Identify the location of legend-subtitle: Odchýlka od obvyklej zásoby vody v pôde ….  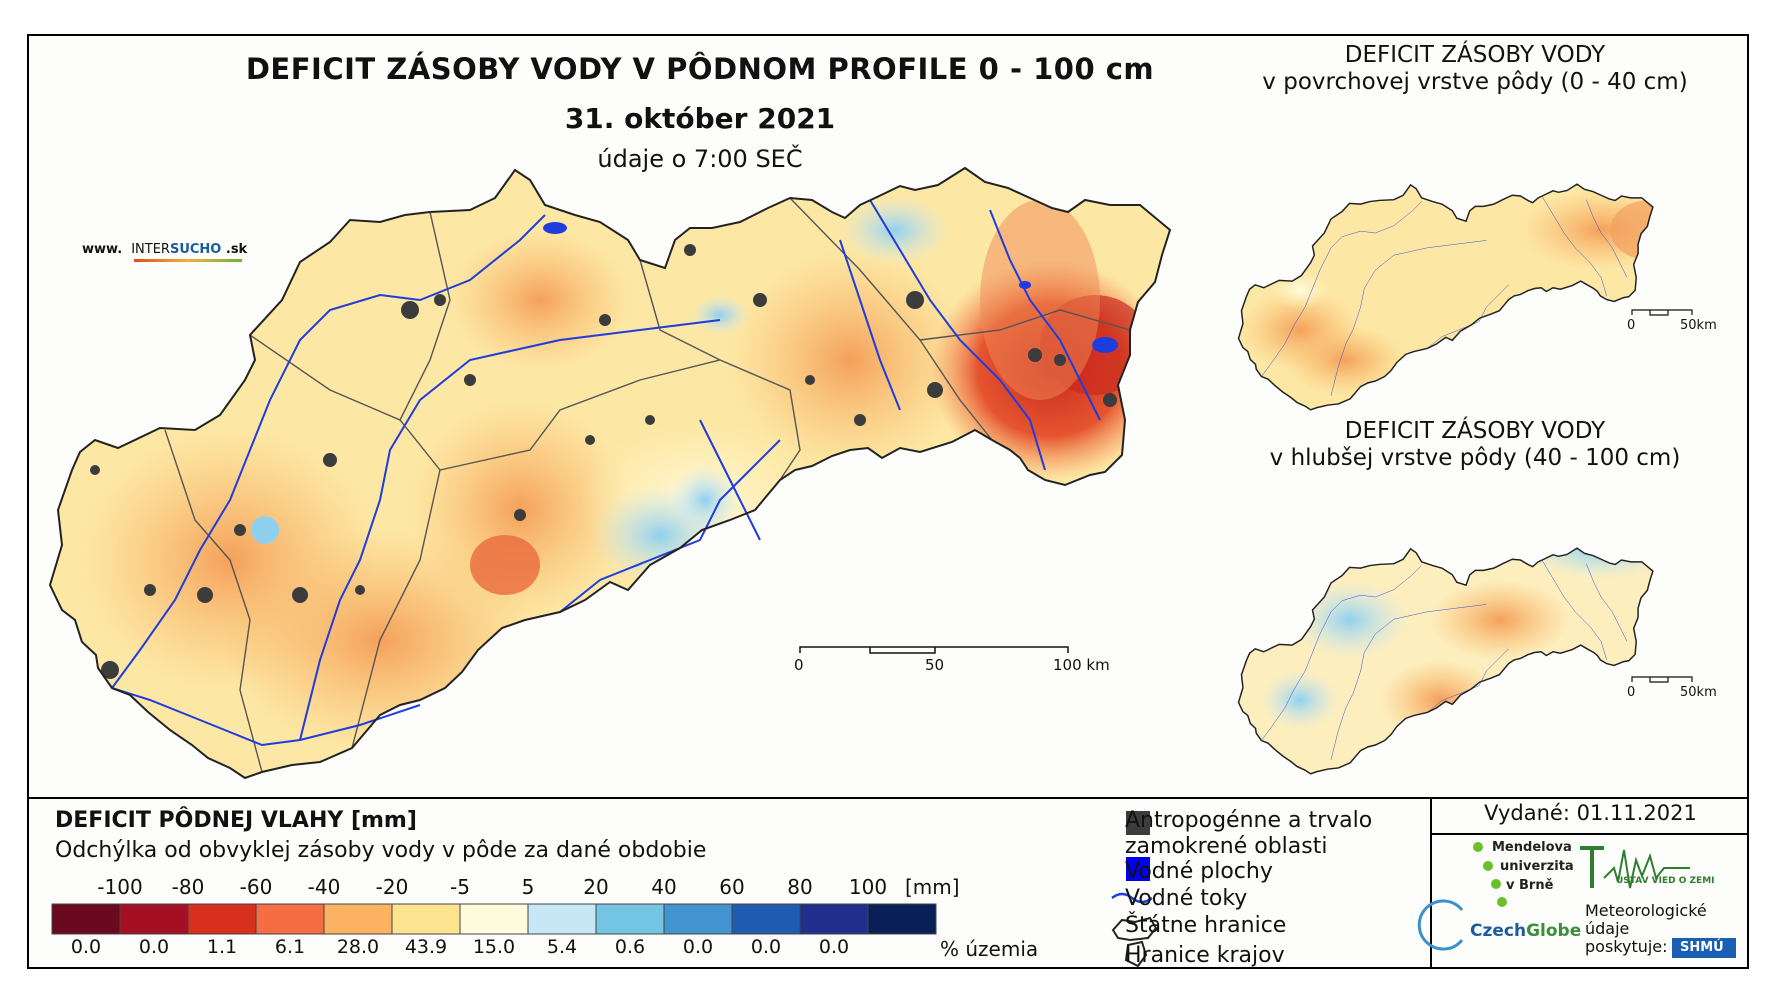
(381, 850).